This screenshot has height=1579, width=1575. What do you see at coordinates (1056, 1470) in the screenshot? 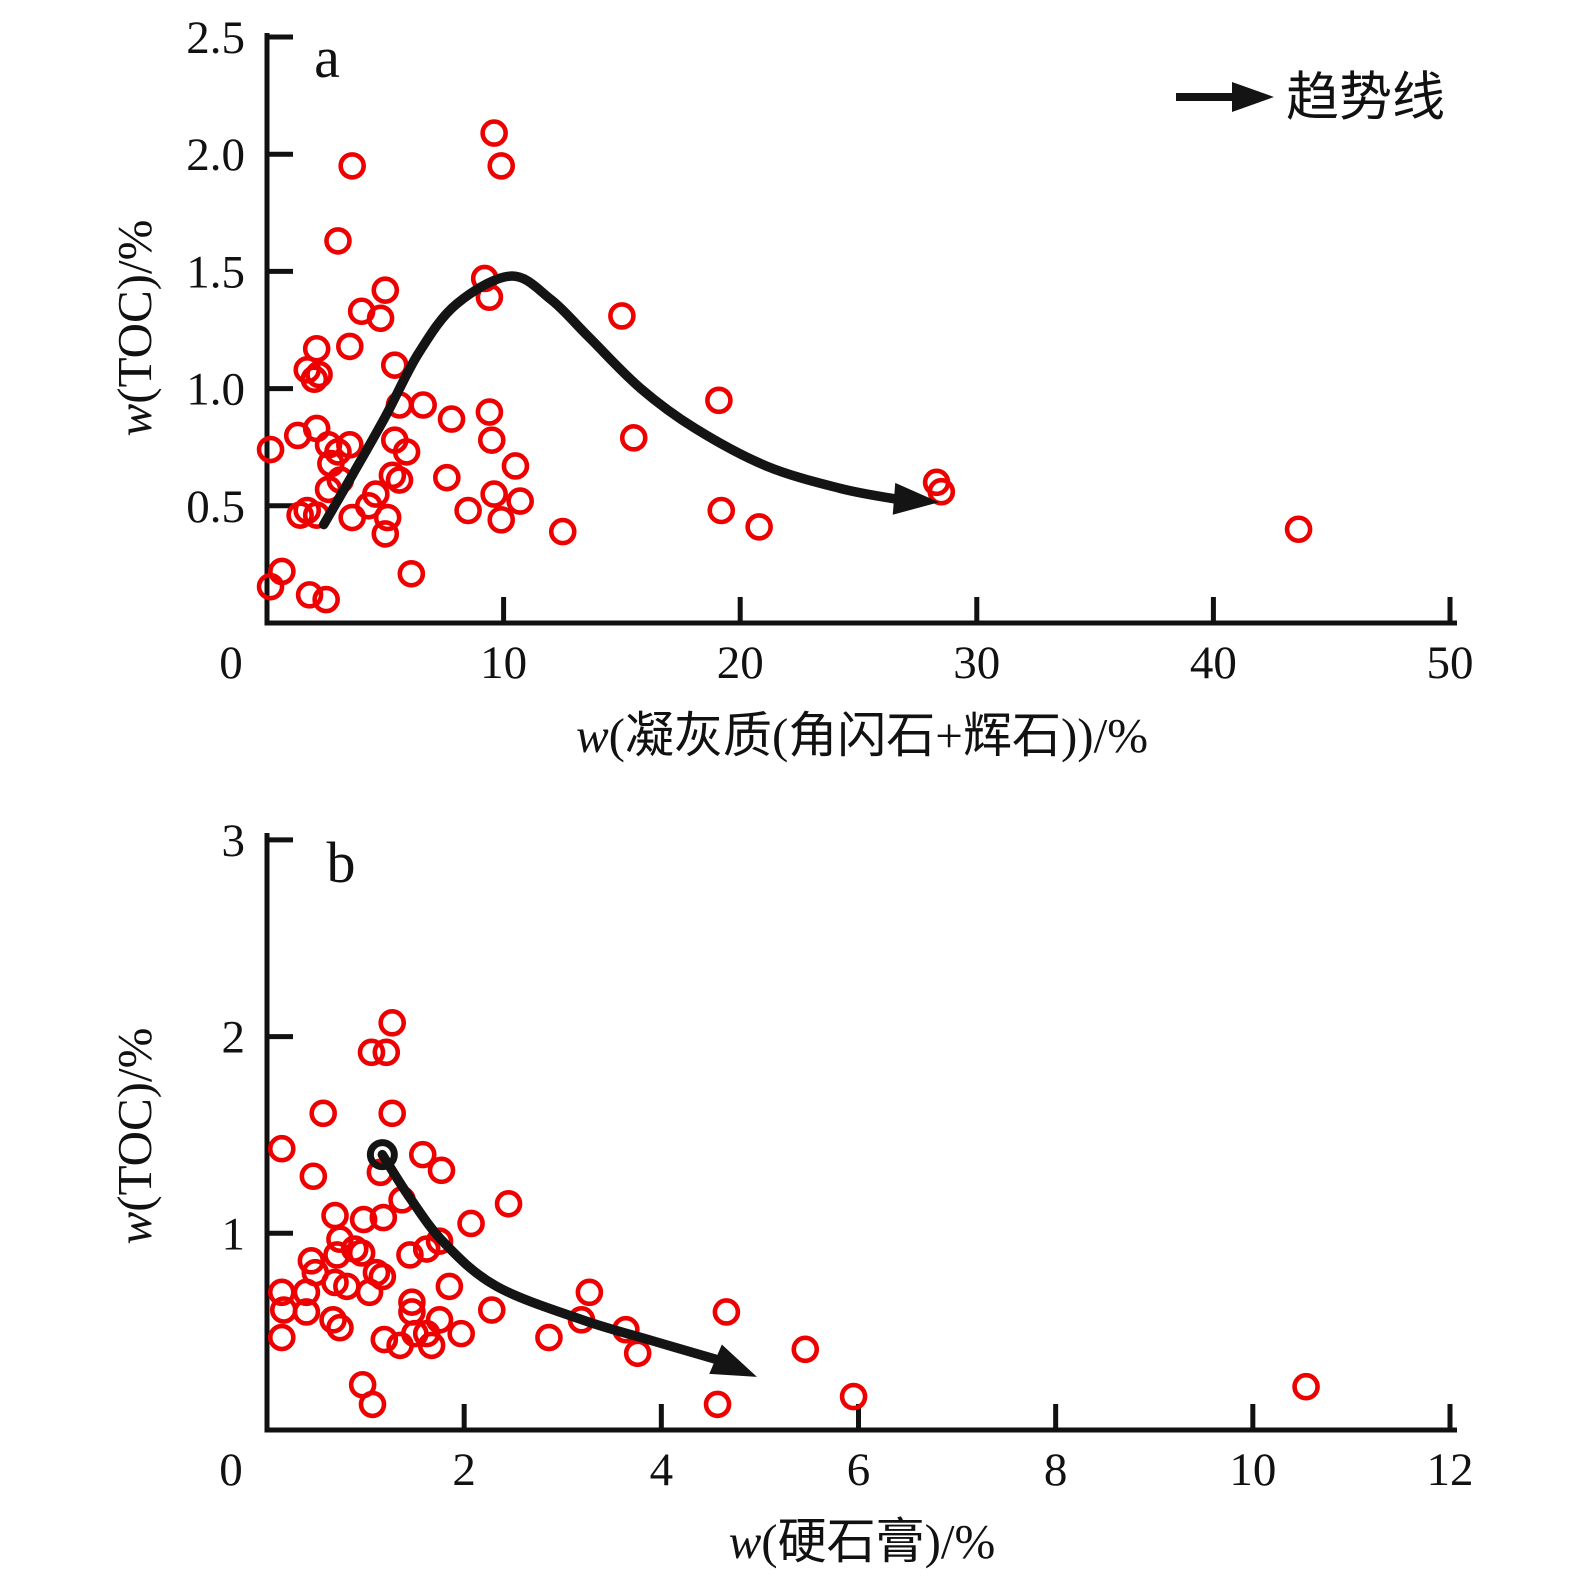
I see `x-tick-label: 8` at bounding box center [1056, 1470].